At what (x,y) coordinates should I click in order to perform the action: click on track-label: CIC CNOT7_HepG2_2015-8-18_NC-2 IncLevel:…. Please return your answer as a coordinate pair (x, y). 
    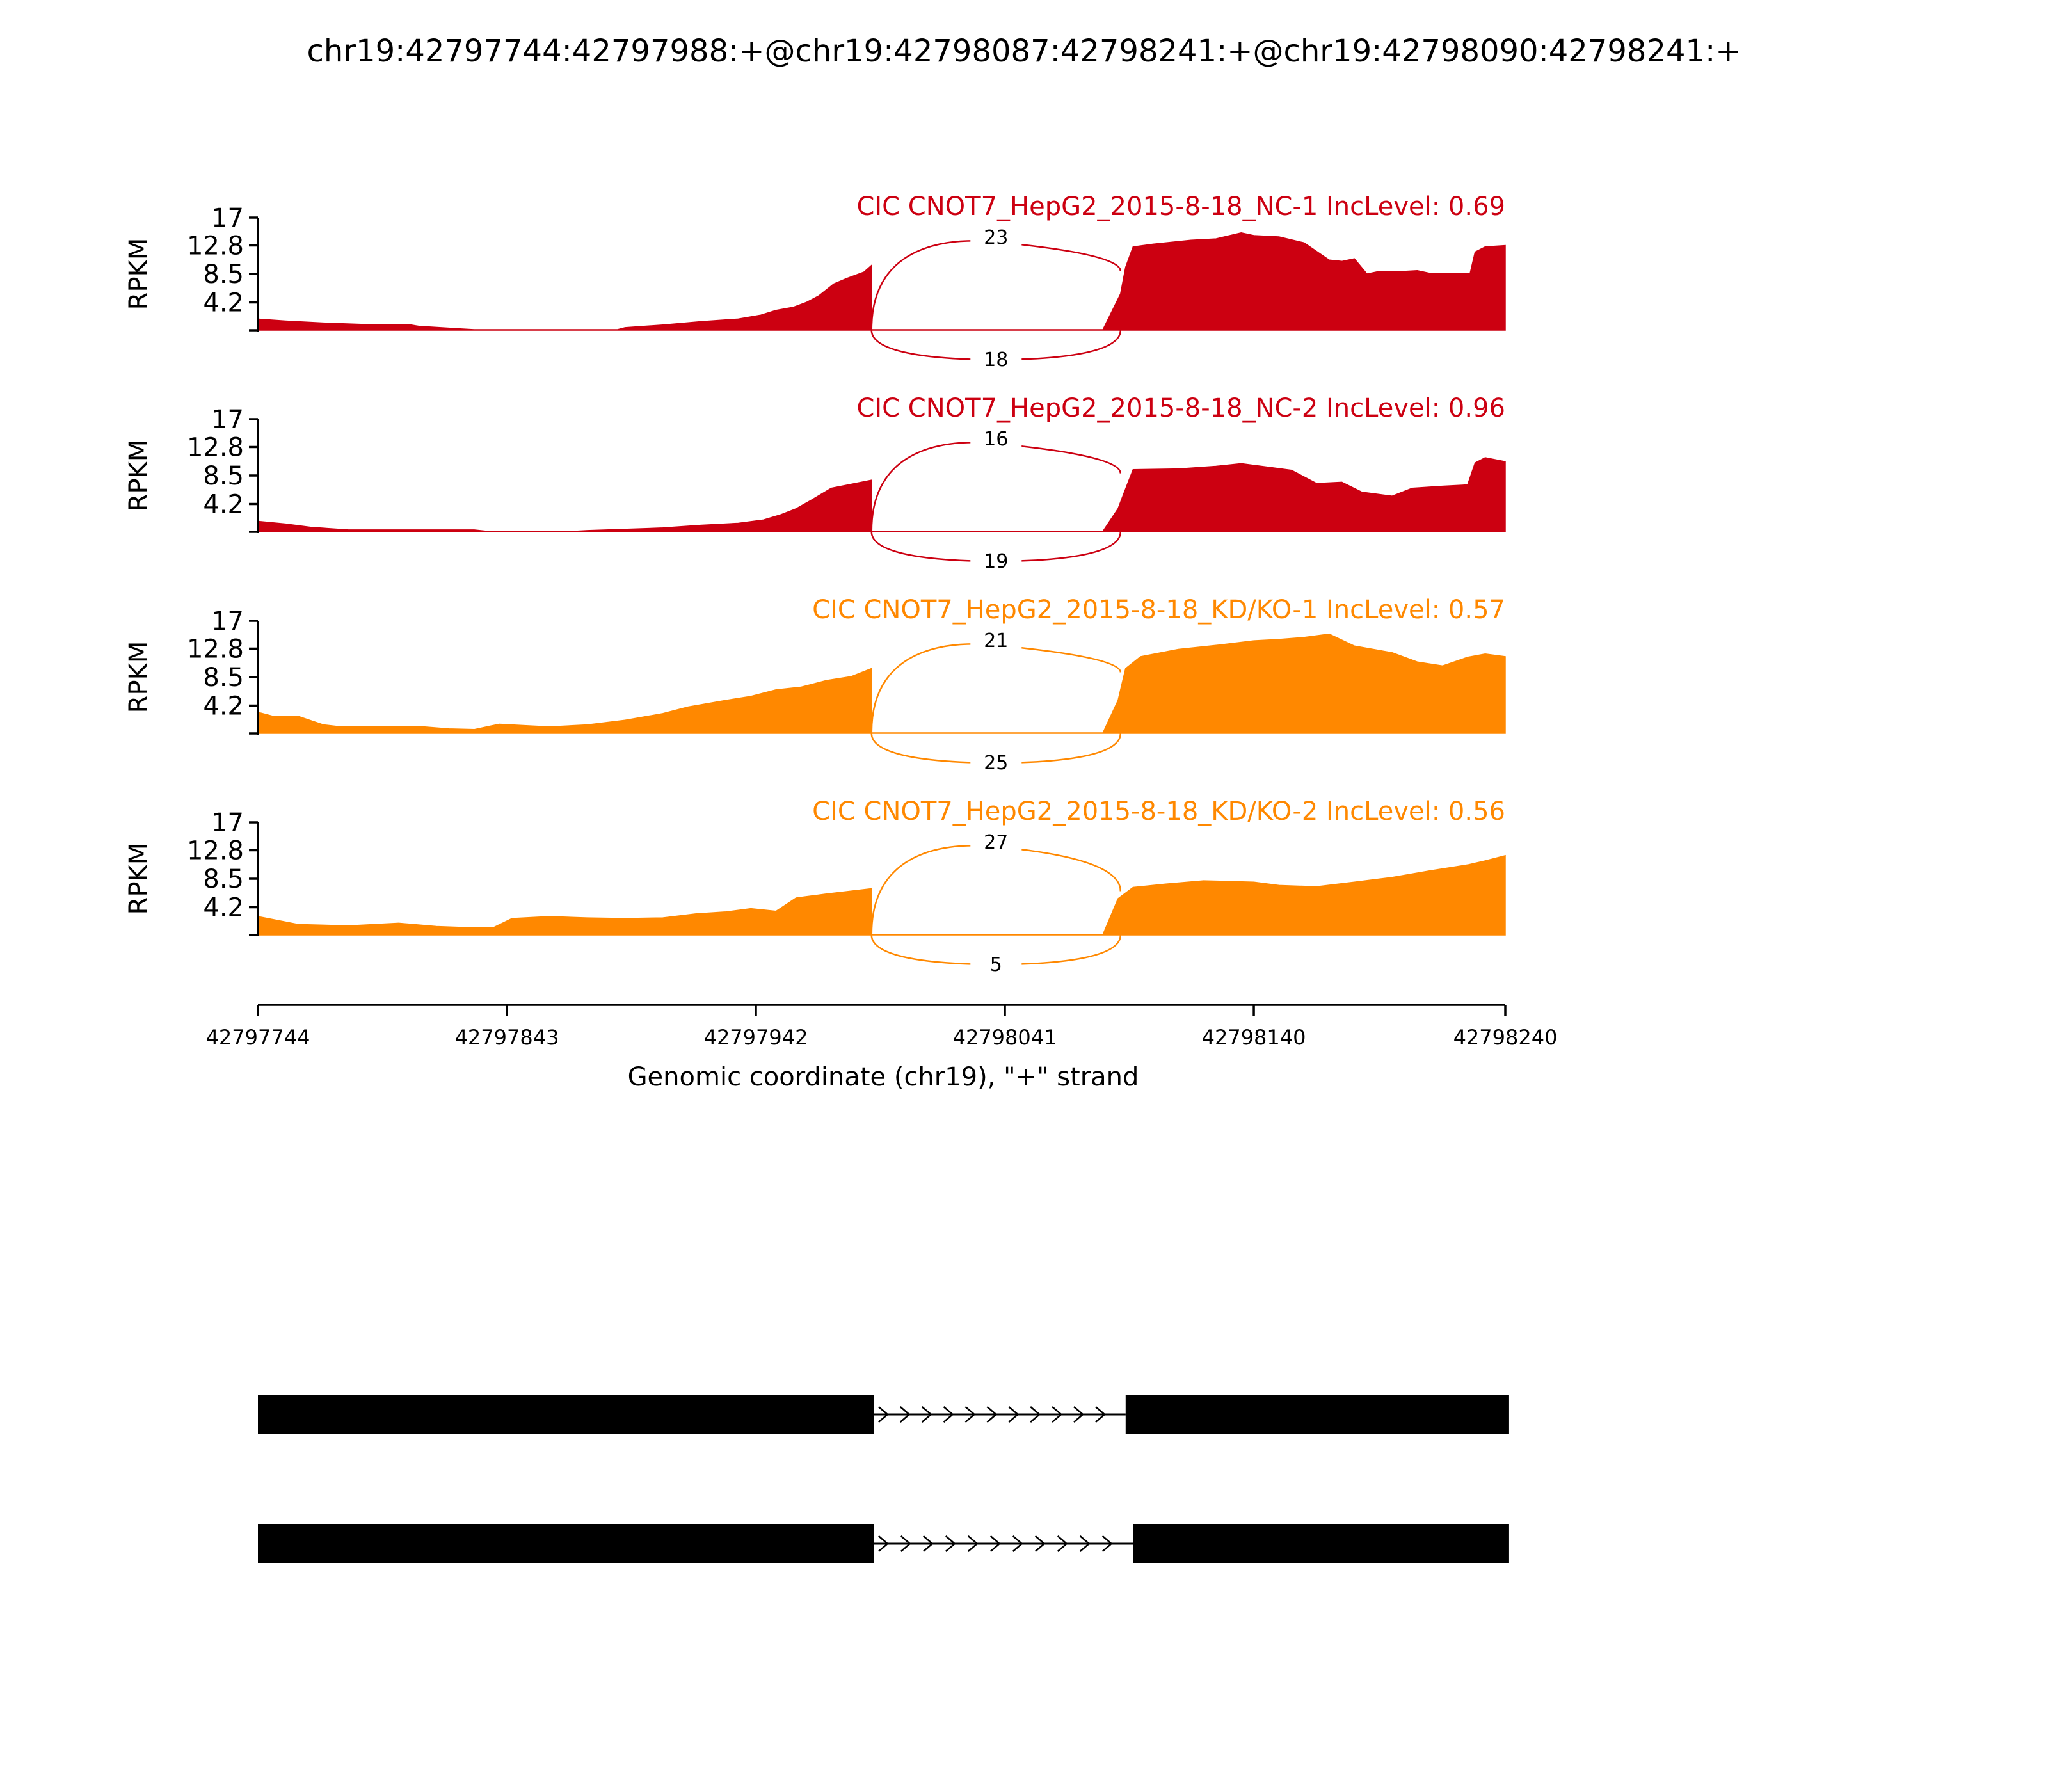
    Looking at the image, I should click on (1180, 408).